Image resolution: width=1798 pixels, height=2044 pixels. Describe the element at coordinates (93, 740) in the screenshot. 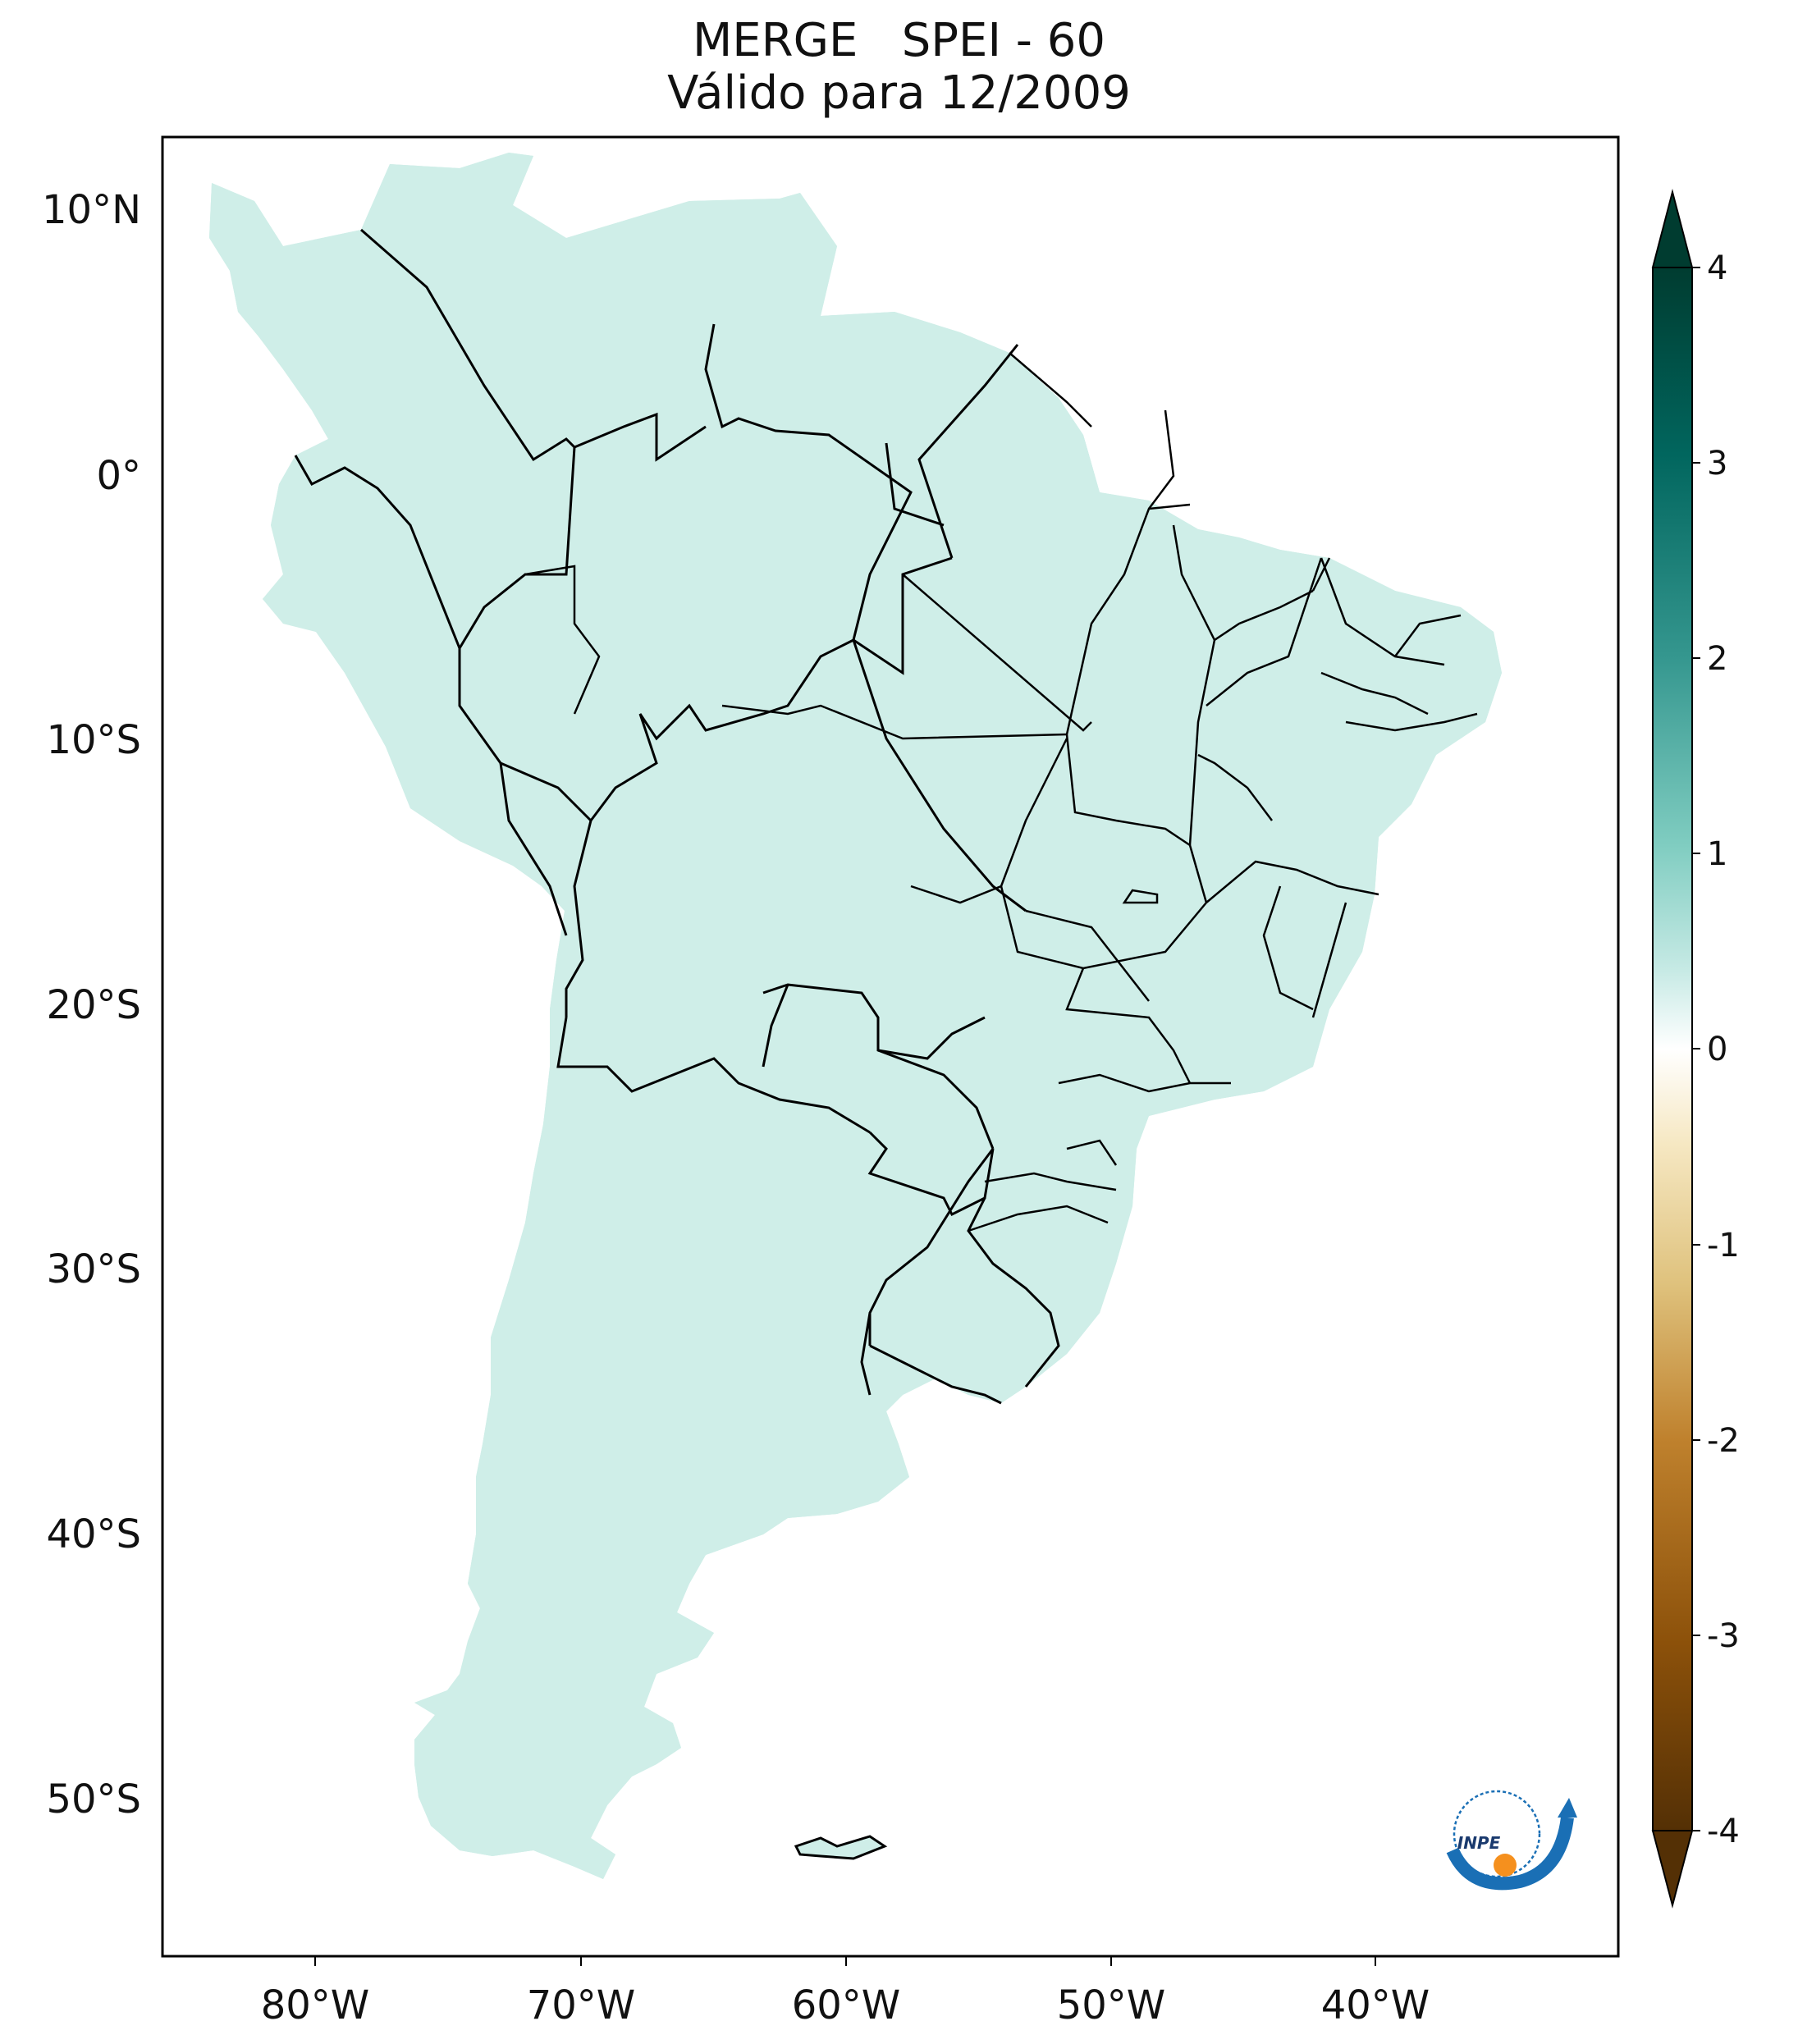

I see `lat-tick-10s: 10°S` at that location.